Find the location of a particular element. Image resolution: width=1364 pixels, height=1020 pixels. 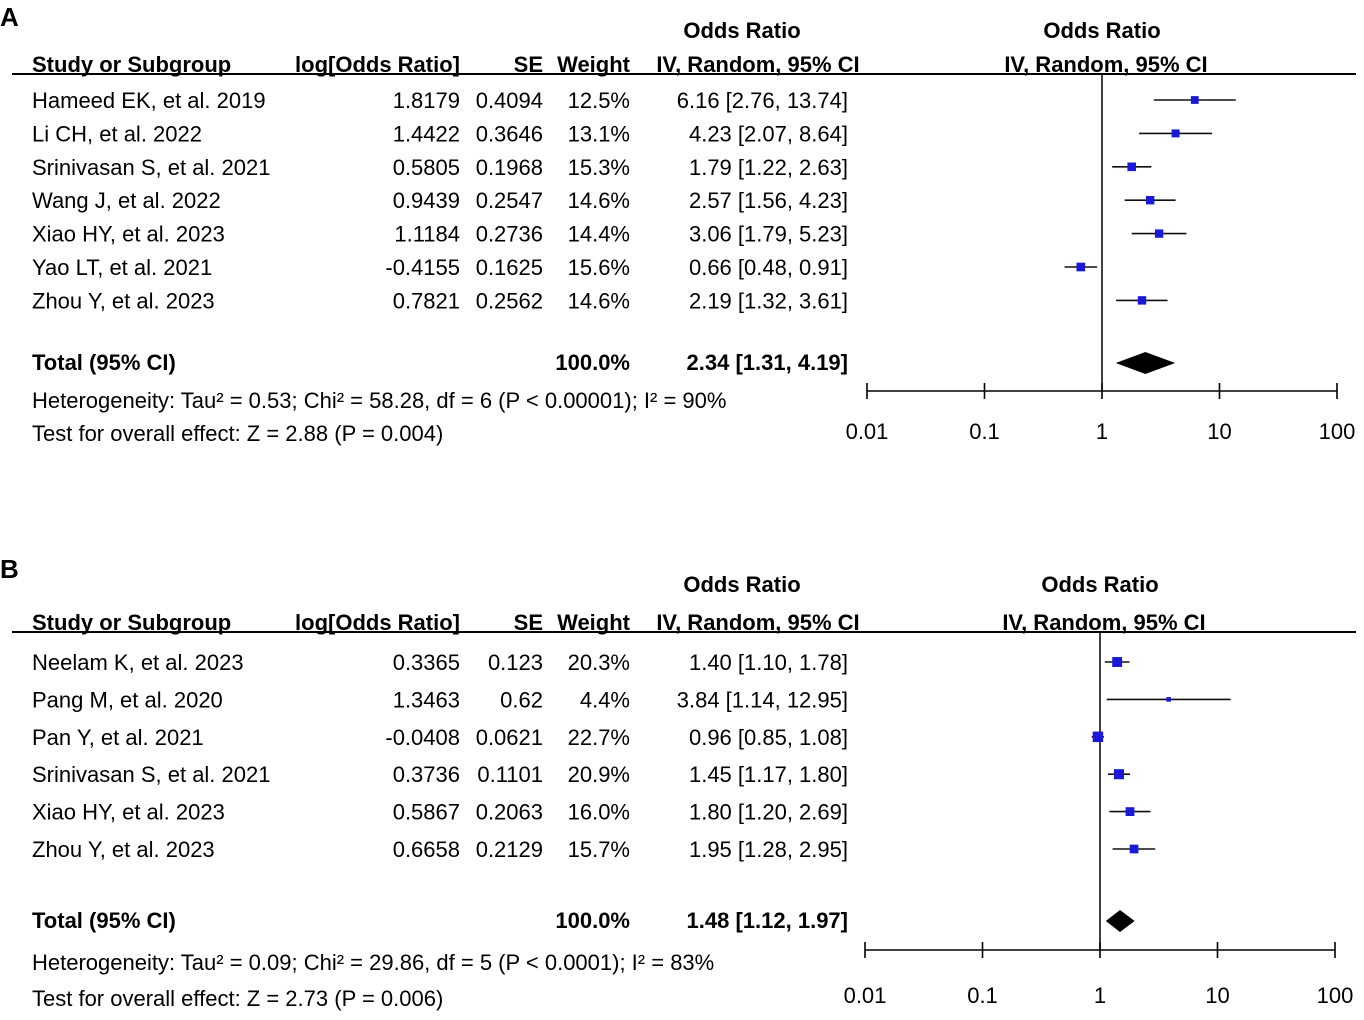

study-weight: 14.4% is located at coordinates (599, 234).